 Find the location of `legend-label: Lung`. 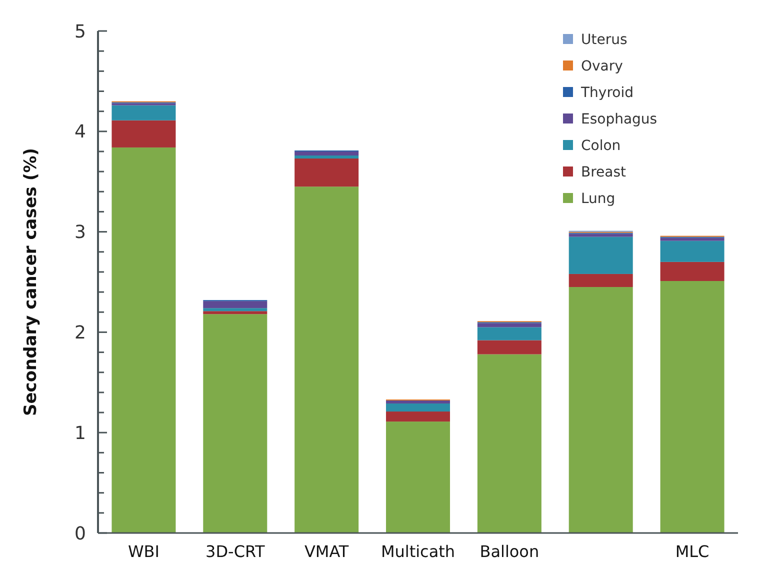

legend-label: Lung is located at coordinates (598, 198).